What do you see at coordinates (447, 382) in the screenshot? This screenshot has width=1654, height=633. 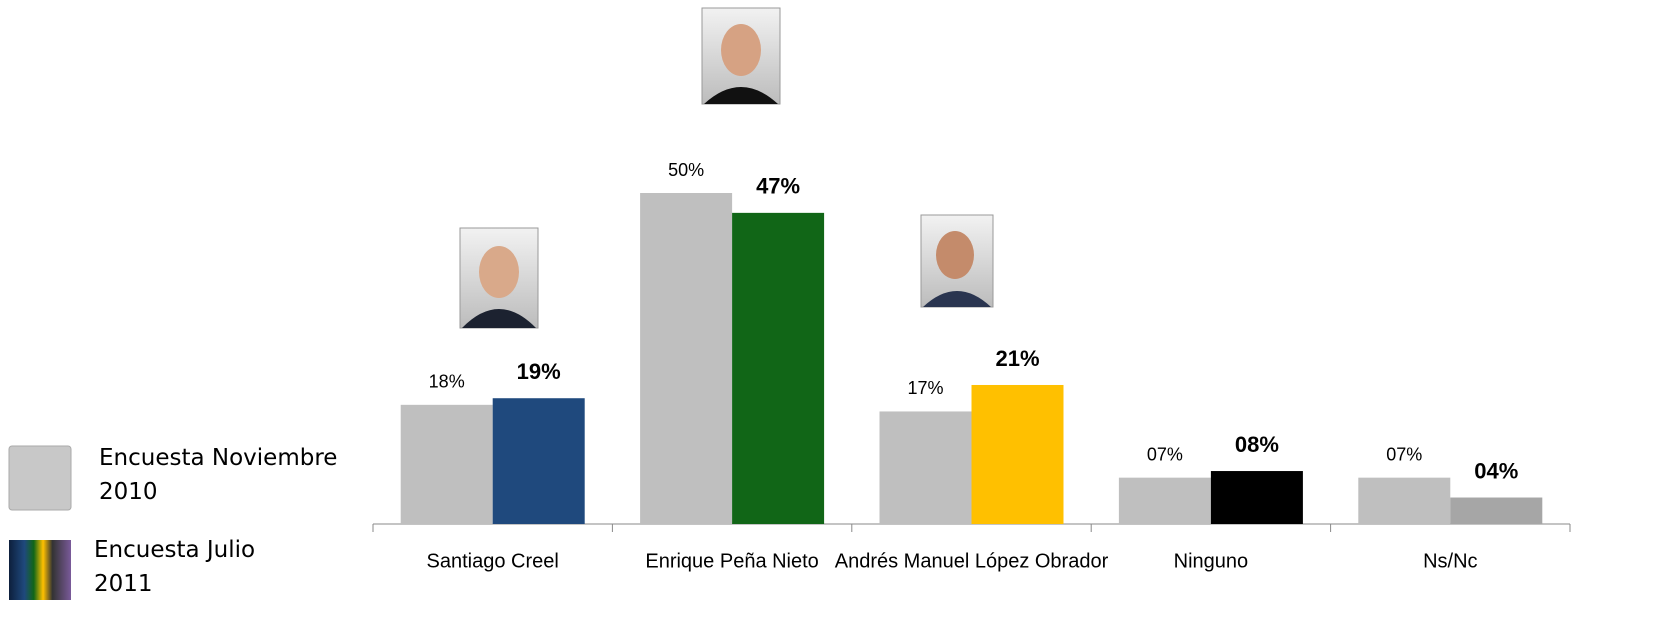 I see `data-label: 18%` at bounding box center [447, 382].